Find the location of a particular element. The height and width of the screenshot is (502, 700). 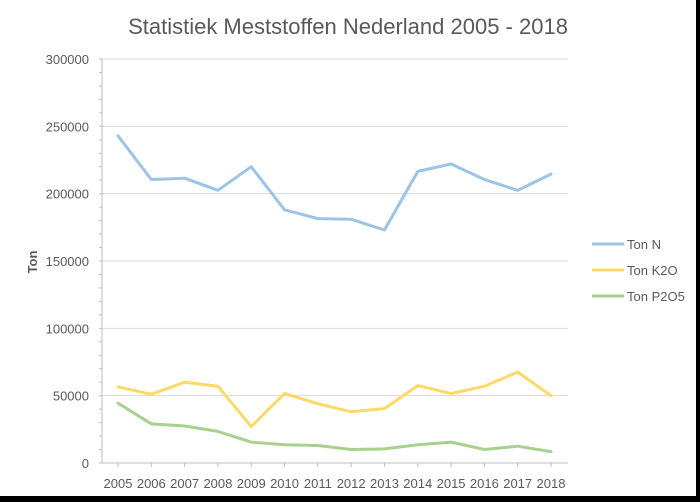

y-tick-label: 200000 is located at coordinates (67, 194).